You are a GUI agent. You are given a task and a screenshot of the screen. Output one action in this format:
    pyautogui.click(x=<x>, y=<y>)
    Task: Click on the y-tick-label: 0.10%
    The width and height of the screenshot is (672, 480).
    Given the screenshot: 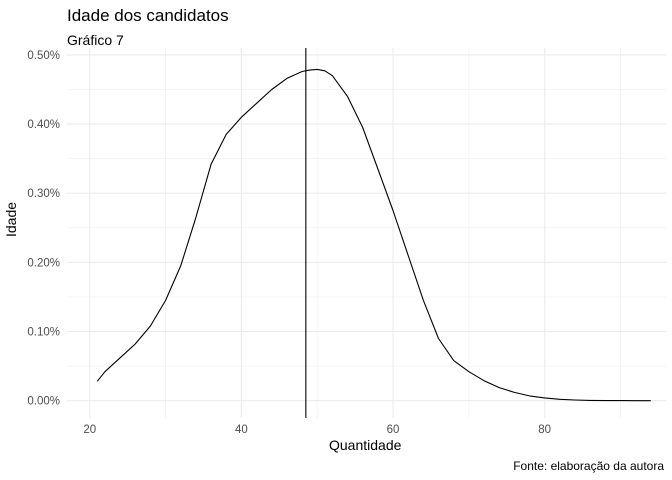 What is the action you would take?
    pyautogui.click(x=43, y=333)
    